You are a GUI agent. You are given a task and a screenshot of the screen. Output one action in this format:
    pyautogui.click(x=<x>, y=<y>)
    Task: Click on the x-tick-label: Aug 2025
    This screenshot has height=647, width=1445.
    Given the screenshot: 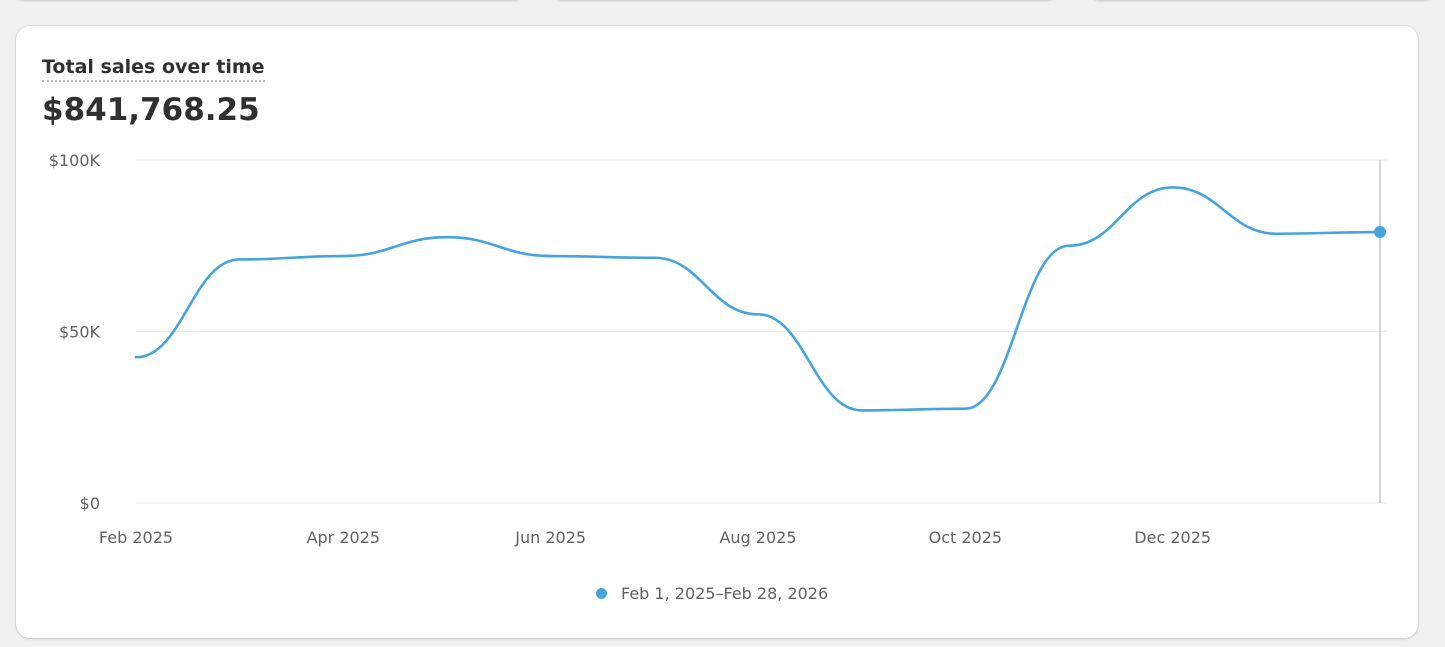 What is the action you would take?
    pyautogui.click(x=757, y=537)
    